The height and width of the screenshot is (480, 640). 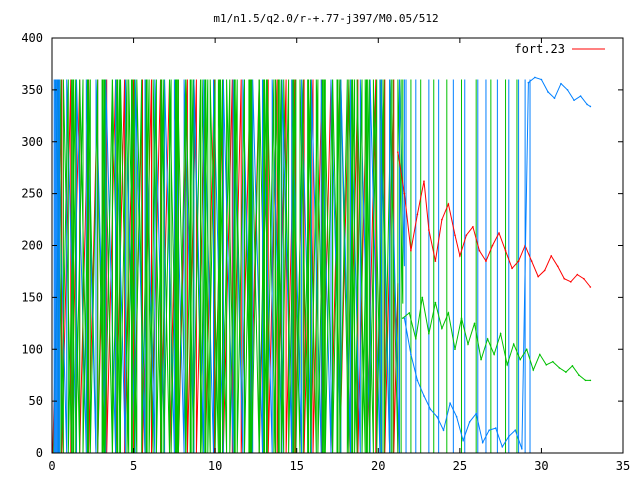 I want to click on x-tick-label: 15, so click(x=296, y=466).